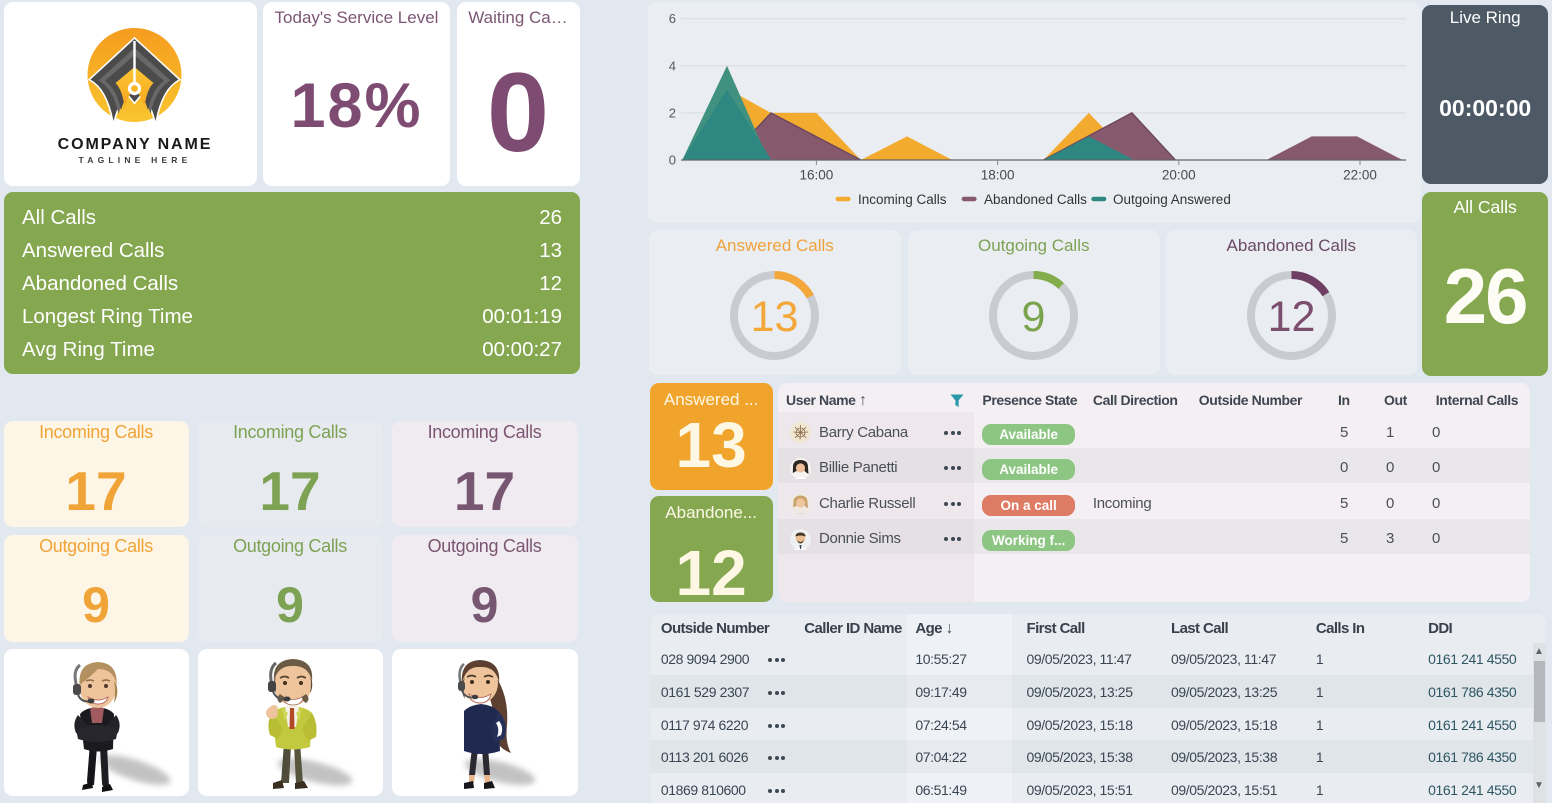 The image size is (1552, 803). What do you see at coordinates (672, 18) in the screenshot?
I see `svg-text: 6` at bounding box center [672, 18].